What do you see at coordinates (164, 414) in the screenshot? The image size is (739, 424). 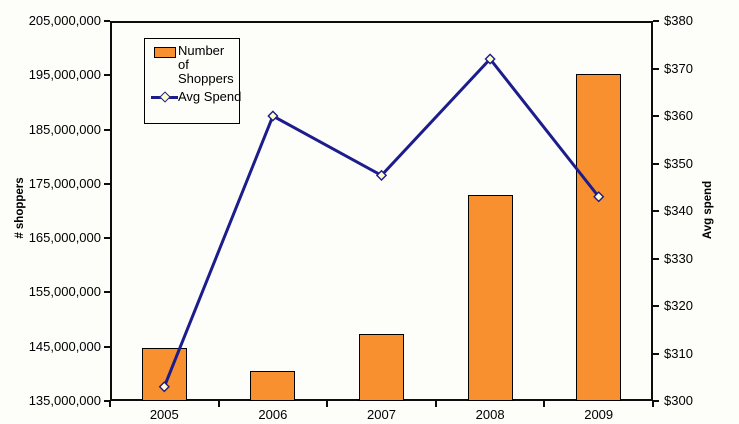 I see `x-axis-tick-label: 2005` at bounding box center [164, 414].